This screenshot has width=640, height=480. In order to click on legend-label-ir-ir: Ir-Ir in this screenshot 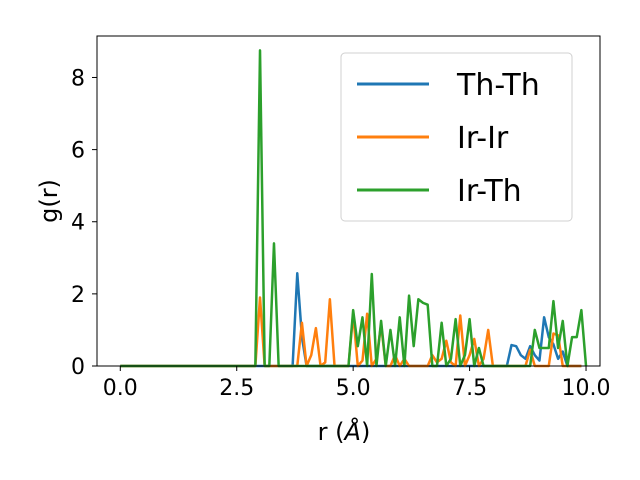, I will do `click(483, 138)`.